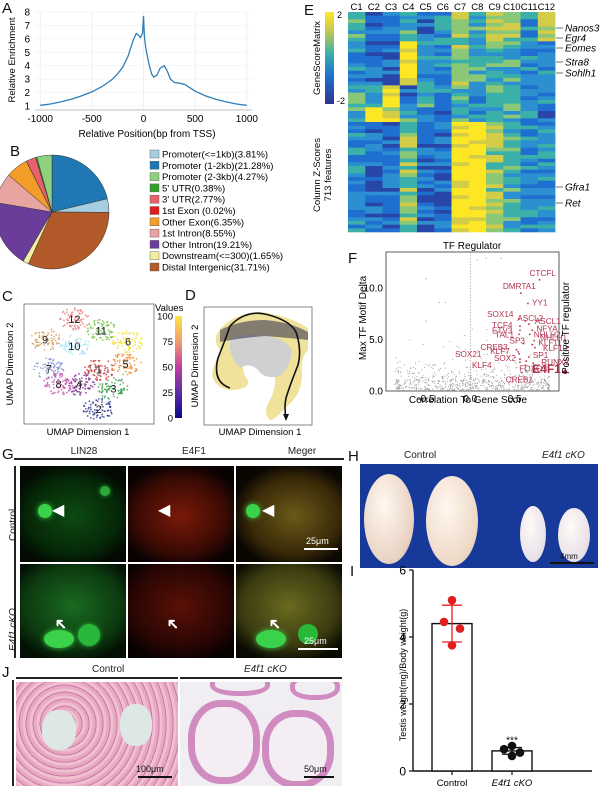 This screenshot has height=788, width=600. I want to click on cluster-1: 1, so click(98, 370).